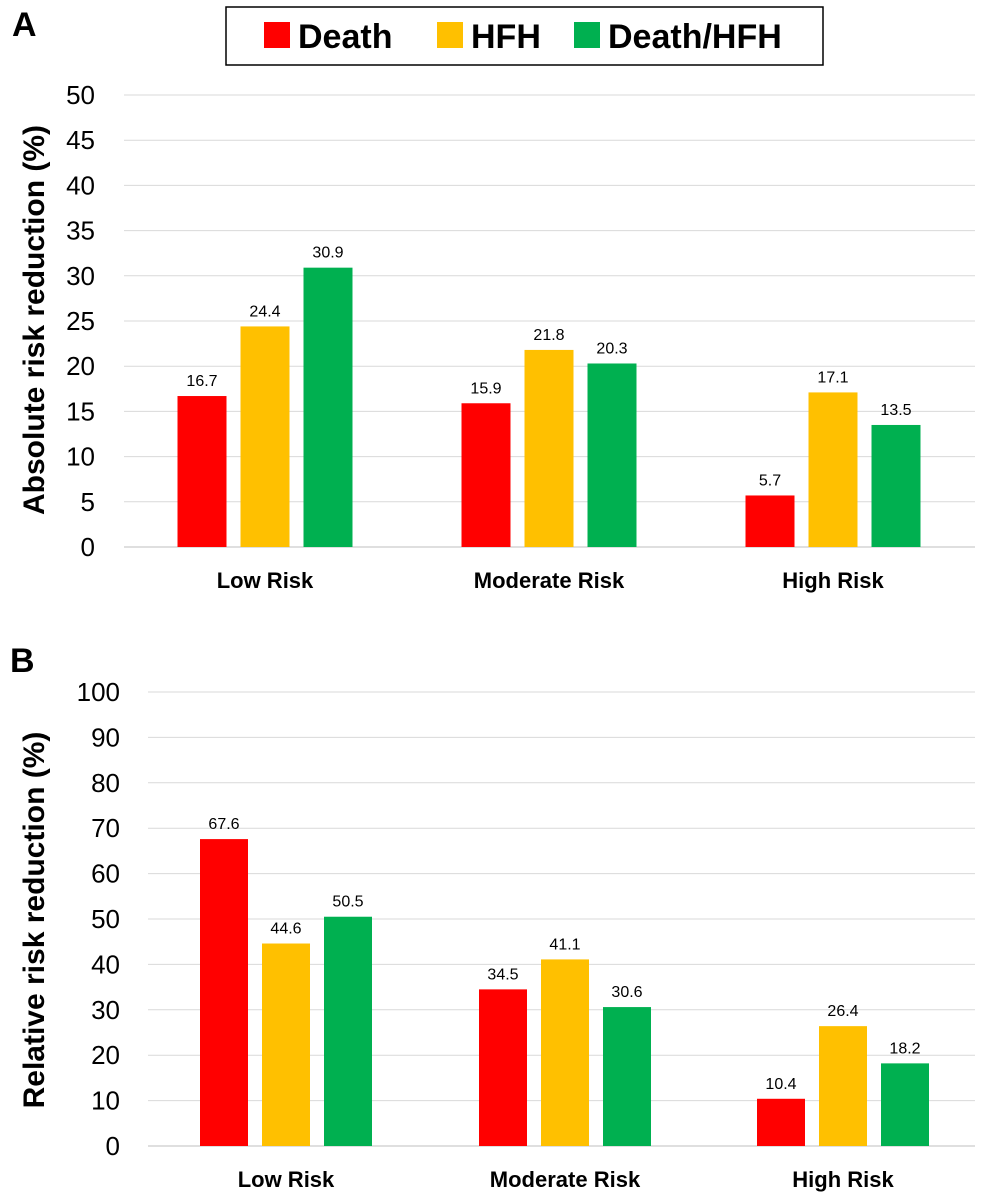 This screenshot has width=989, height=1200. Describe the element at coordinates (80, 185) in the screenshot. I see `y-tick-label-a: 40` at that location.